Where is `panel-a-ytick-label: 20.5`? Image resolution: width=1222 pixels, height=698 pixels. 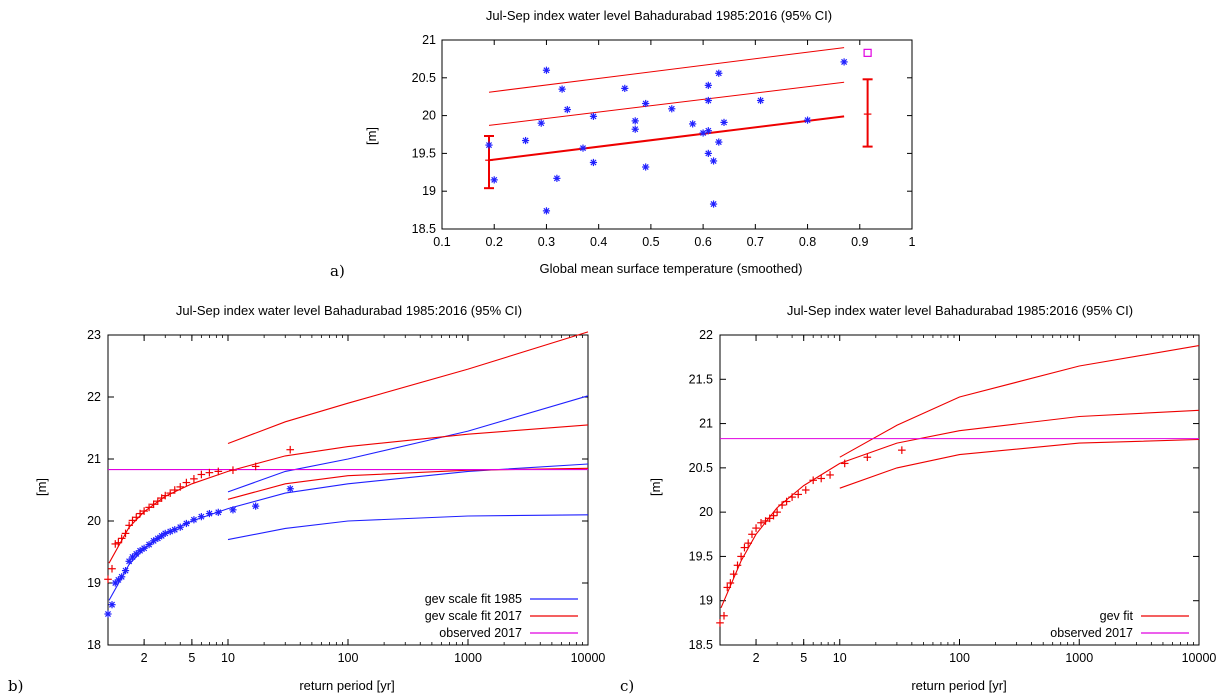
panel-a-ytick-label: 20.5 is located at coordinates (424, 78).